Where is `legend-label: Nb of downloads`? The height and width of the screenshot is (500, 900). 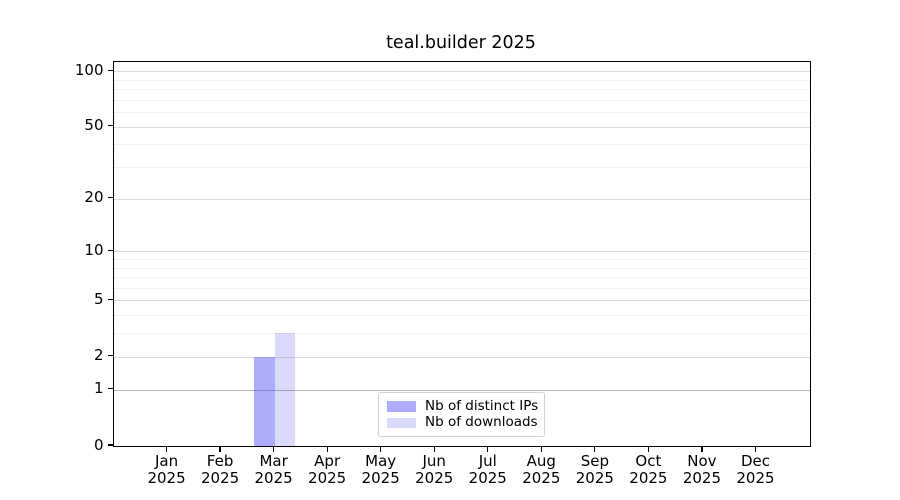
legend-label: Nb of downloads is located at coordinates (481, 422).